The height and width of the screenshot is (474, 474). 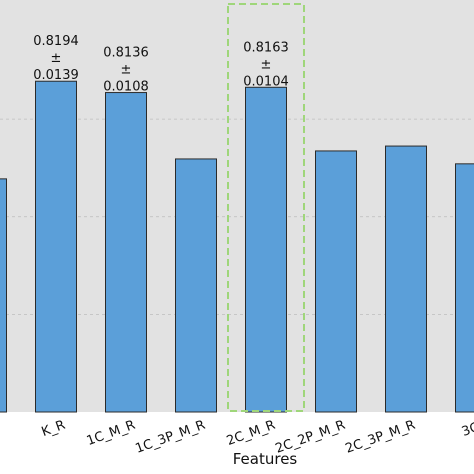 What do you see at coordinates (56, 75) in the screenshot?
I see `value-label: 0.0139` at bounding box center [56, 75].